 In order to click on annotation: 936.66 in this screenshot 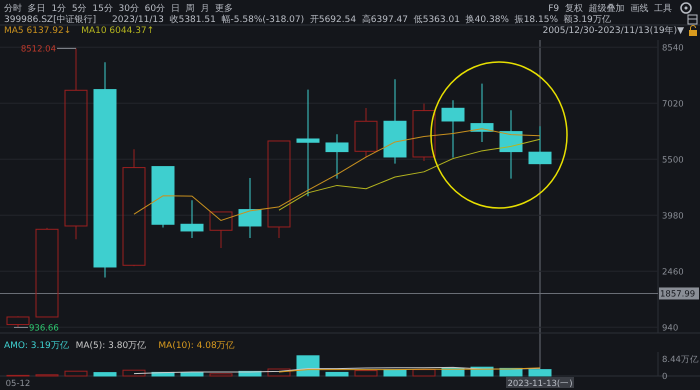, I will do `click(44, 328)`.